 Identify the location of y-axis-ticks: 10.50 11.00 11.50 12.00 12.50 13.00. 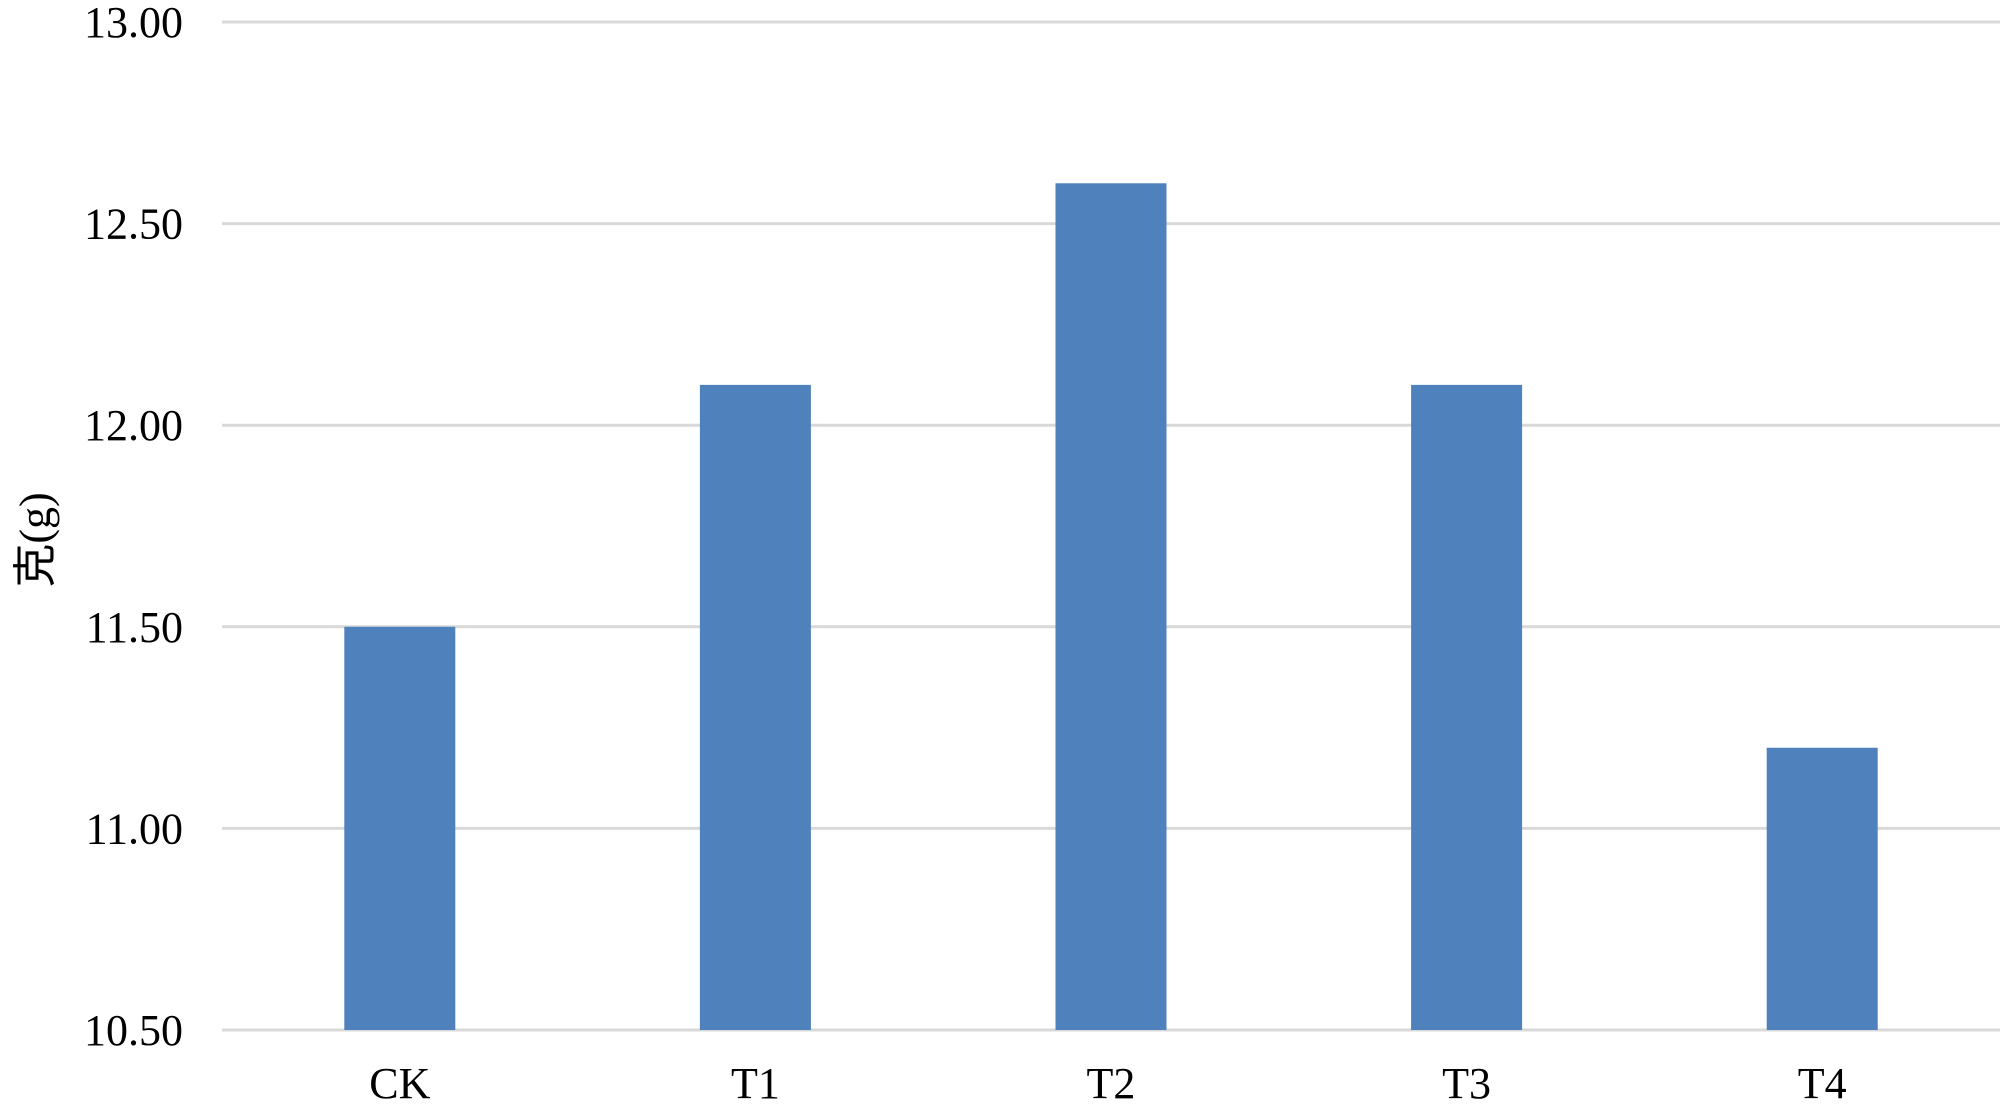
(133, 527).